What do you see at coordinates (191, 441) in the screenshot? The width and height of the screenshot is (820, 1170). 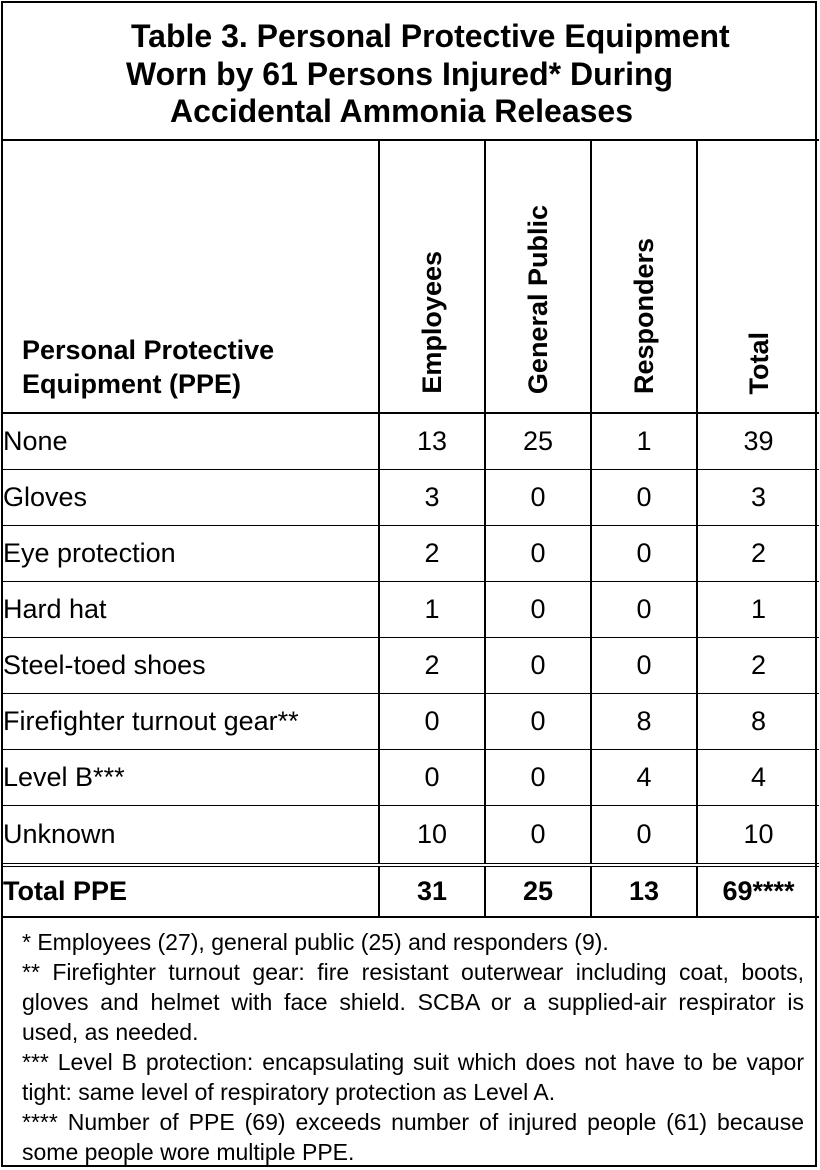 I see `row-label: None` at bounding box center [191, 441].